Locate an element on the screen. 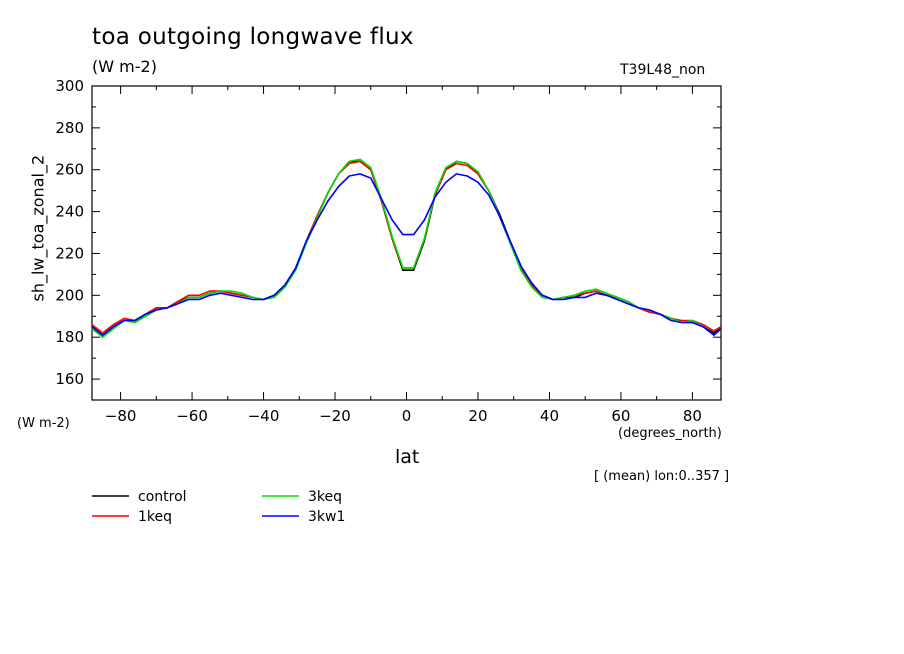  run-label: T39L48_non is located at coordinates (663, 70).